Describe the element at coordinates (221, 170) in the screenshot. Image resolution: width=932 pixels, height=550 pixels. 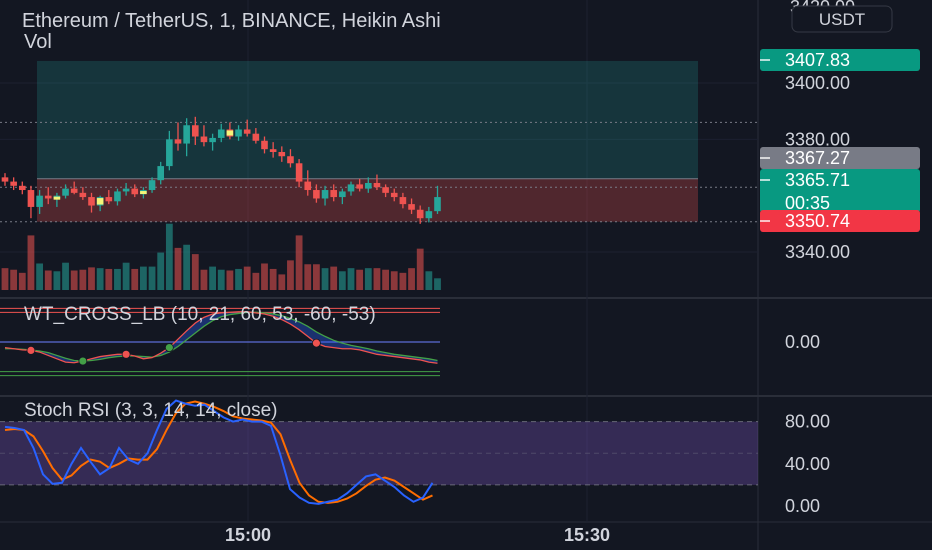
I see `candles` at that location.